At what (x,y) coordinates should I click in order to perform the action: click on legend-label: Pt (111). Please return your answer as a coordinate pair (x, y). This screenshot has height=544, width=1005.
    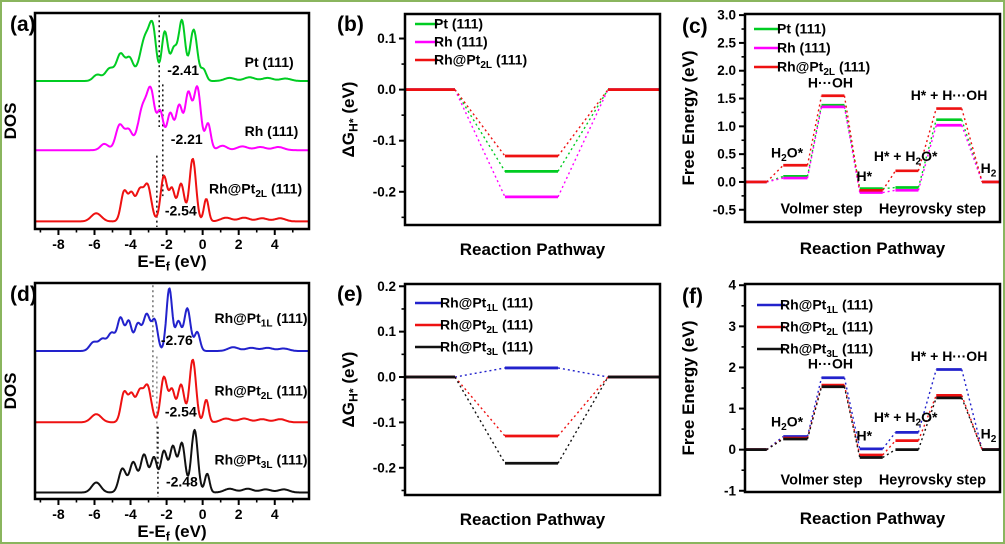
    Looking at the image, I should click on (801, 29).